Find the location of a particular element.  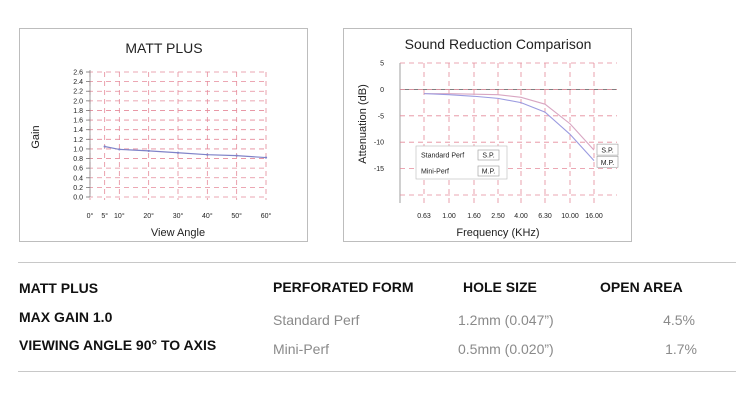

row-hole-standard: 1.2mm (0.047”) is located at coordinates (506, 320).